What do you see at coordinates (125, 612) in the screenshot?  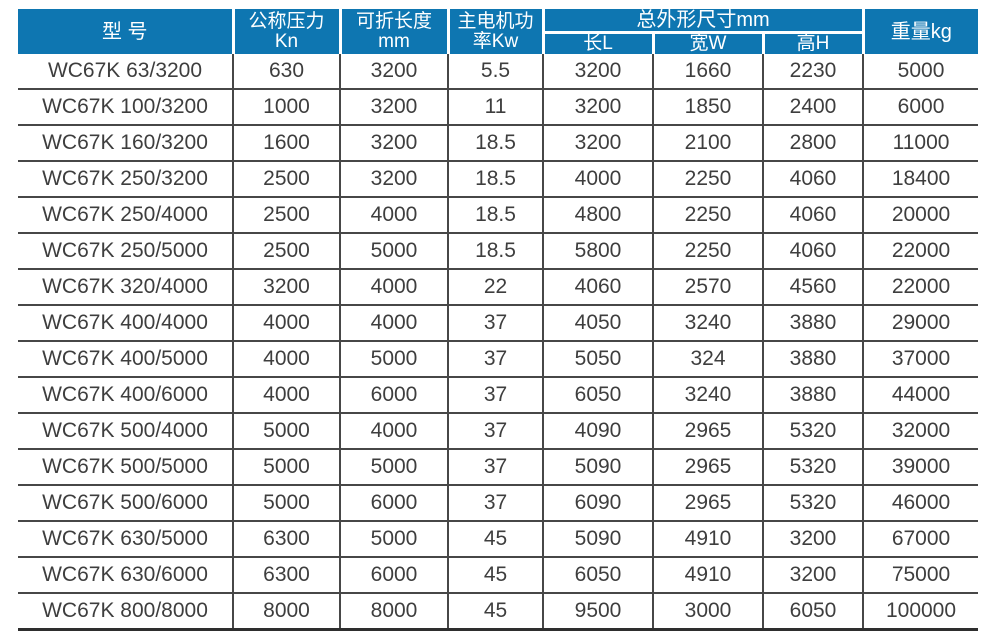 I see `cell-model: WC67K 800/8000` at bounding box center [125, 612].